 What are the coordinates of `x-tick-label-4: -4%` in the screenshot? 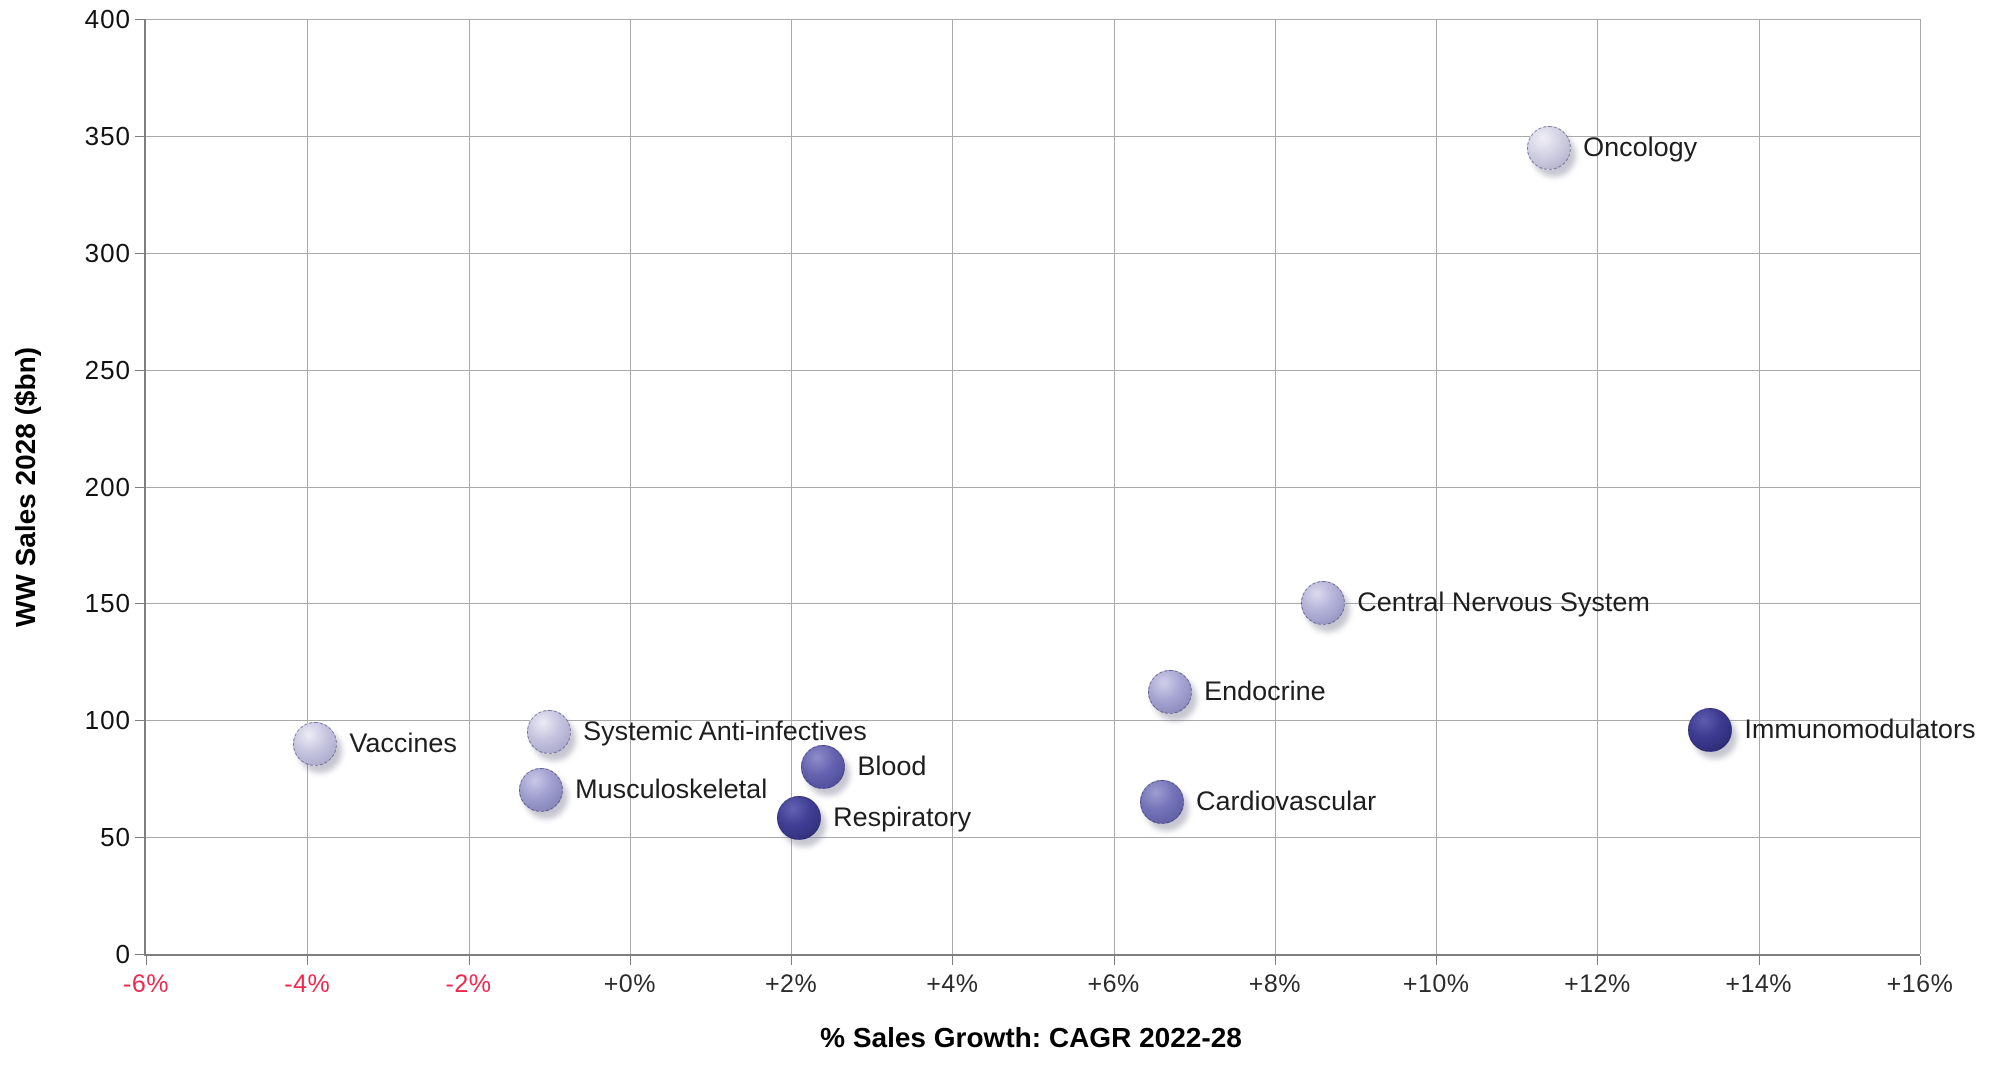 It's located at (307, 984).